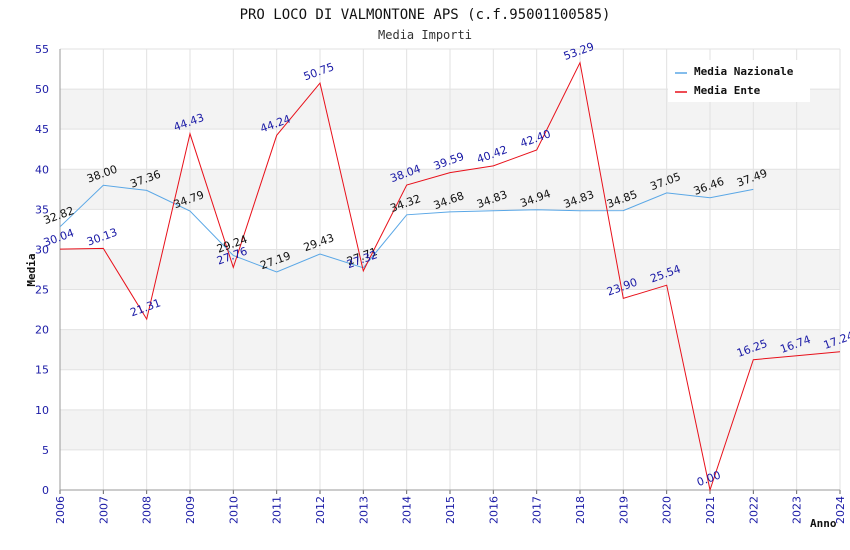  What do you see at coordinates (102, 237) in the screenshot?
I see `data-label: 30.13` at bounding box center [102, 237].